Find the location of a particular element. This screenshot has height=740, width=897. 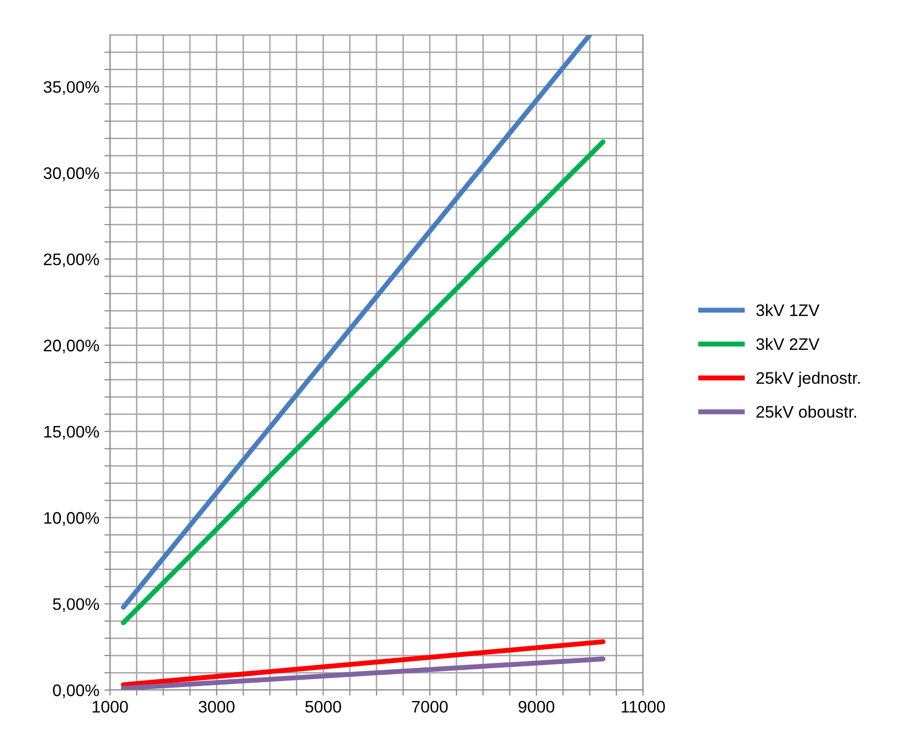

y-tick-label: 10,00% is located at coordinates (71, 519).